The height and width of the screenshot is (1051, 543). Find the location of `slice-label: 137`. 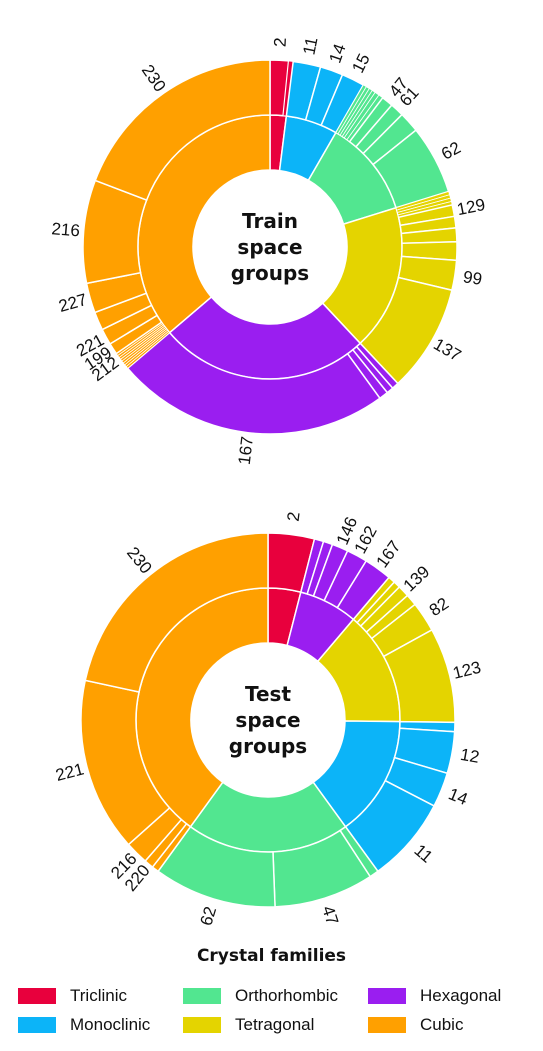

slice-label: 137 is located at coordinates (447, 350).